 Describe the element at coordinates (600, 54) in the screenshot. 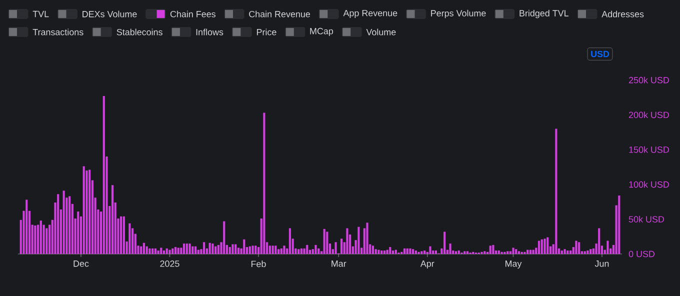

I see `text: USD` at that location.